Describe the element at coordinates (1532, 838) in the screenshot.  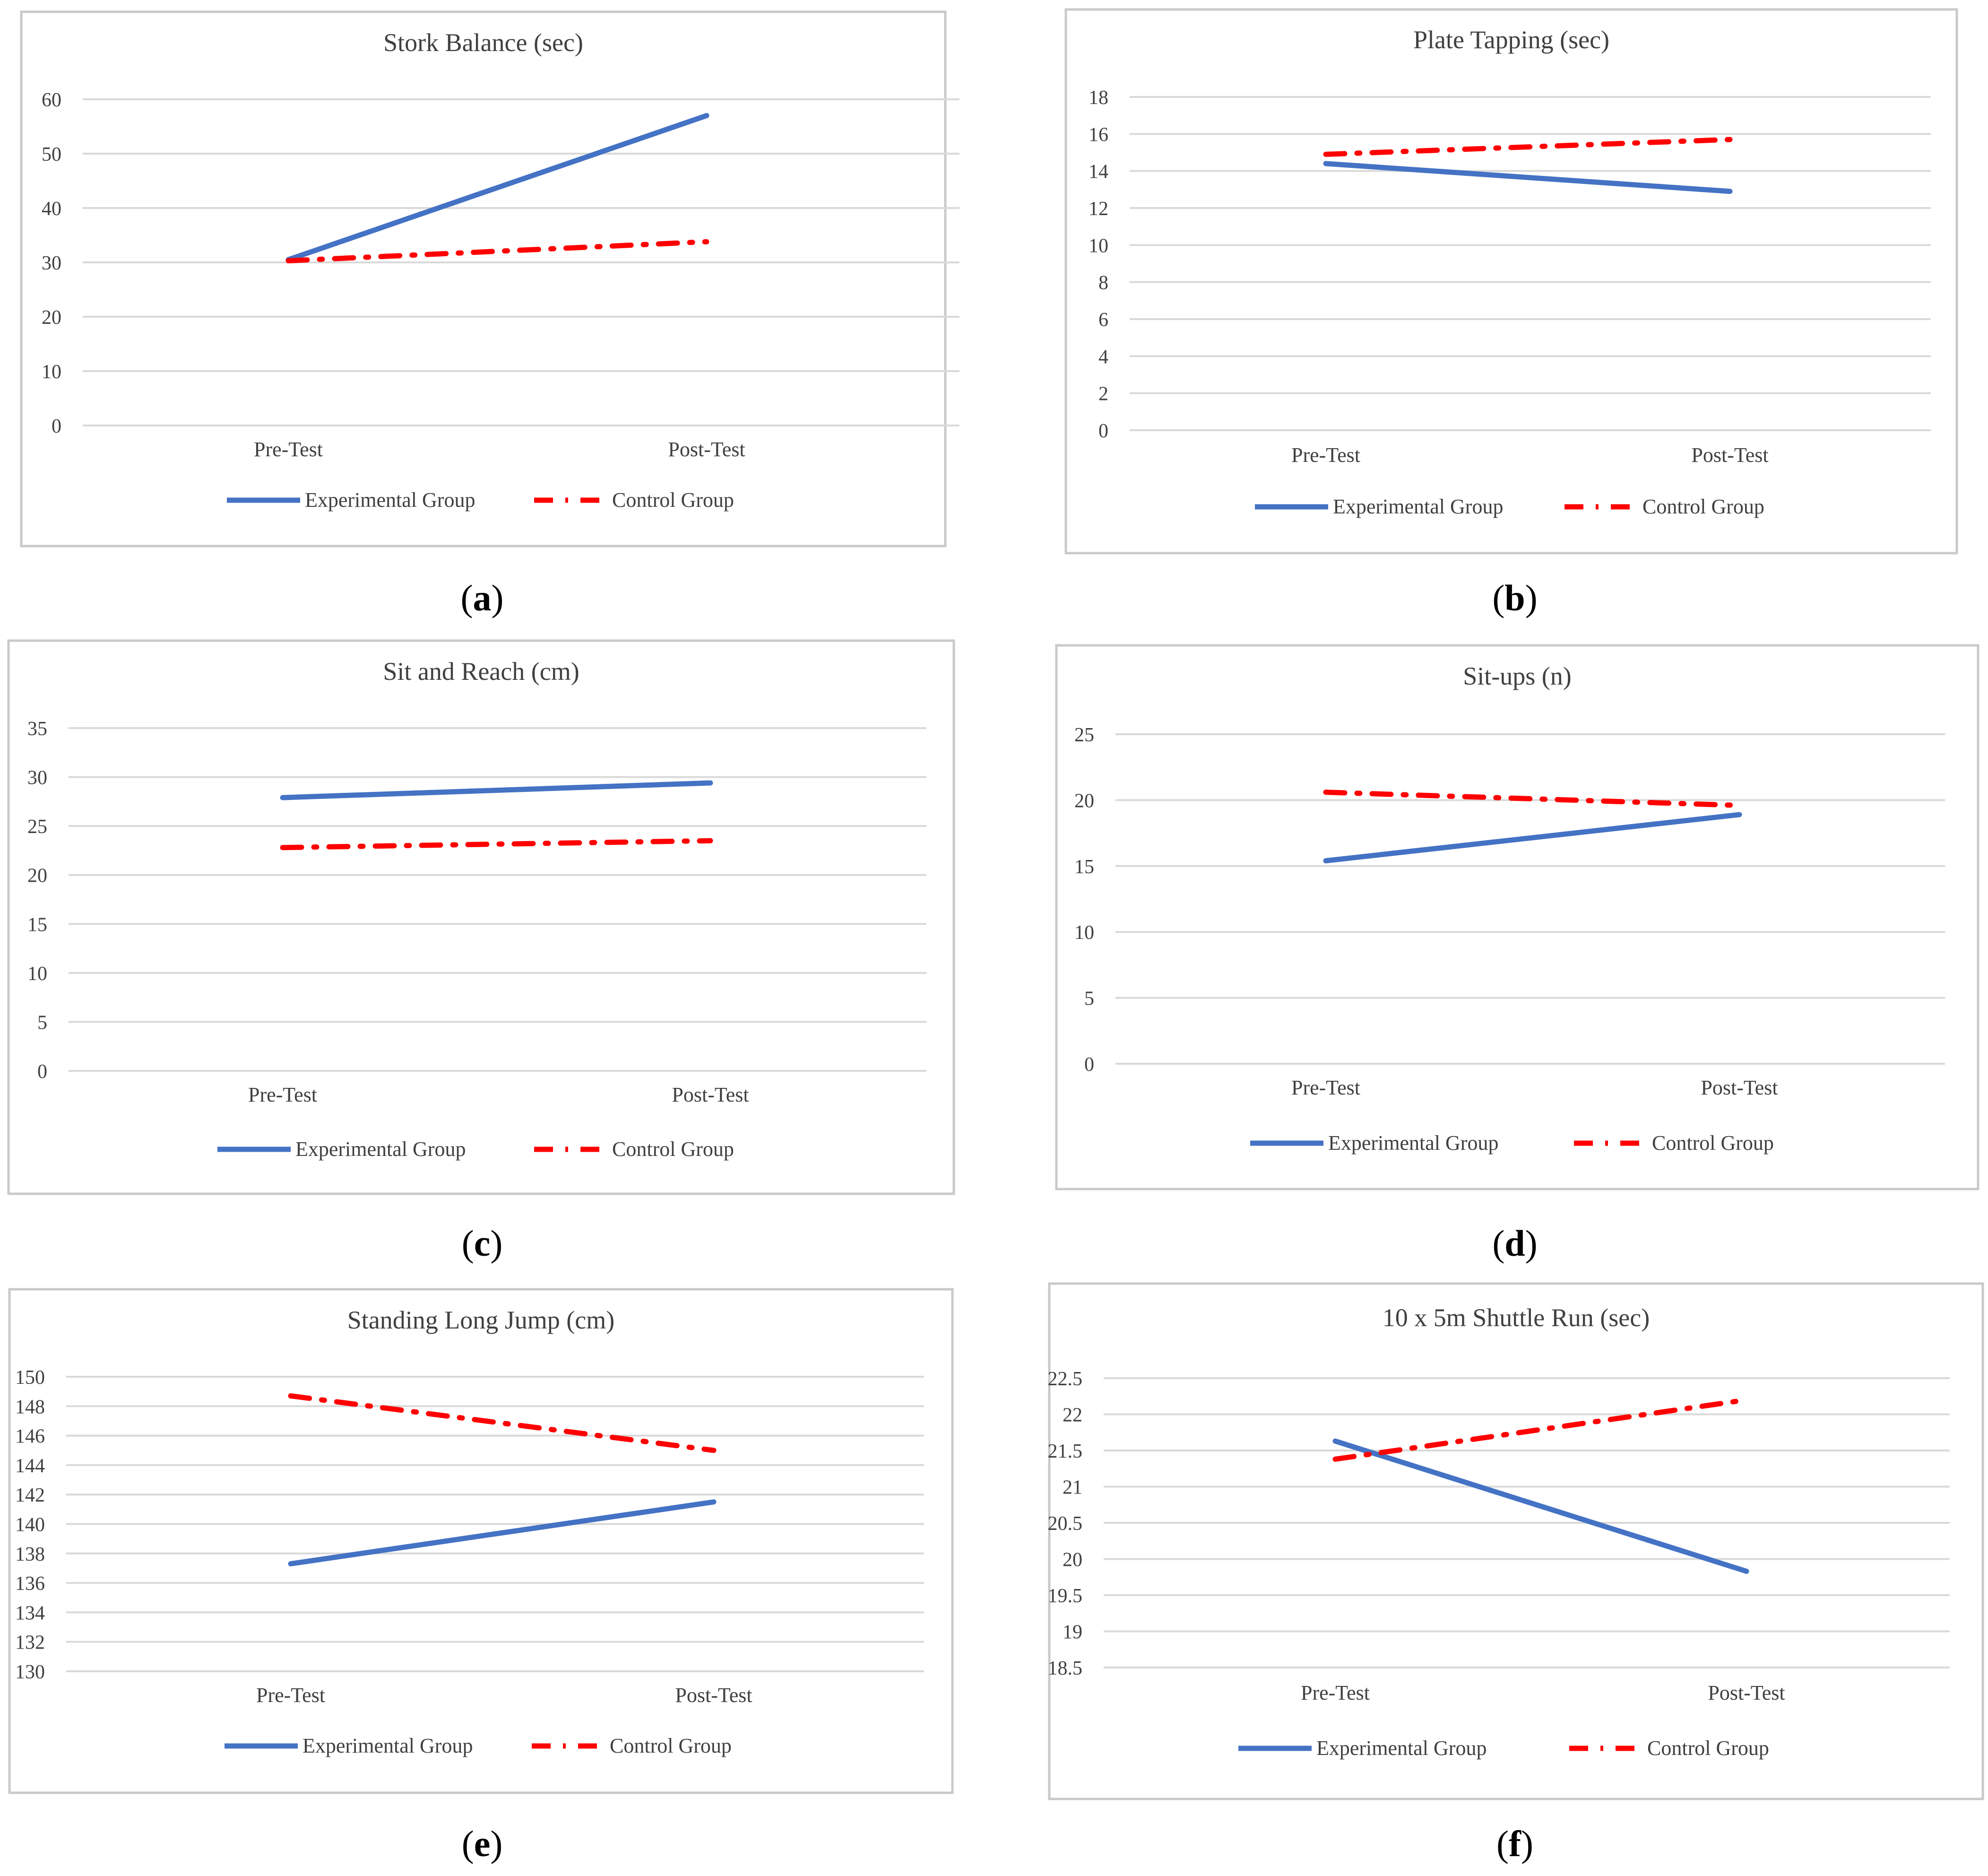
I see `chart-d-experimental-line` at that location.